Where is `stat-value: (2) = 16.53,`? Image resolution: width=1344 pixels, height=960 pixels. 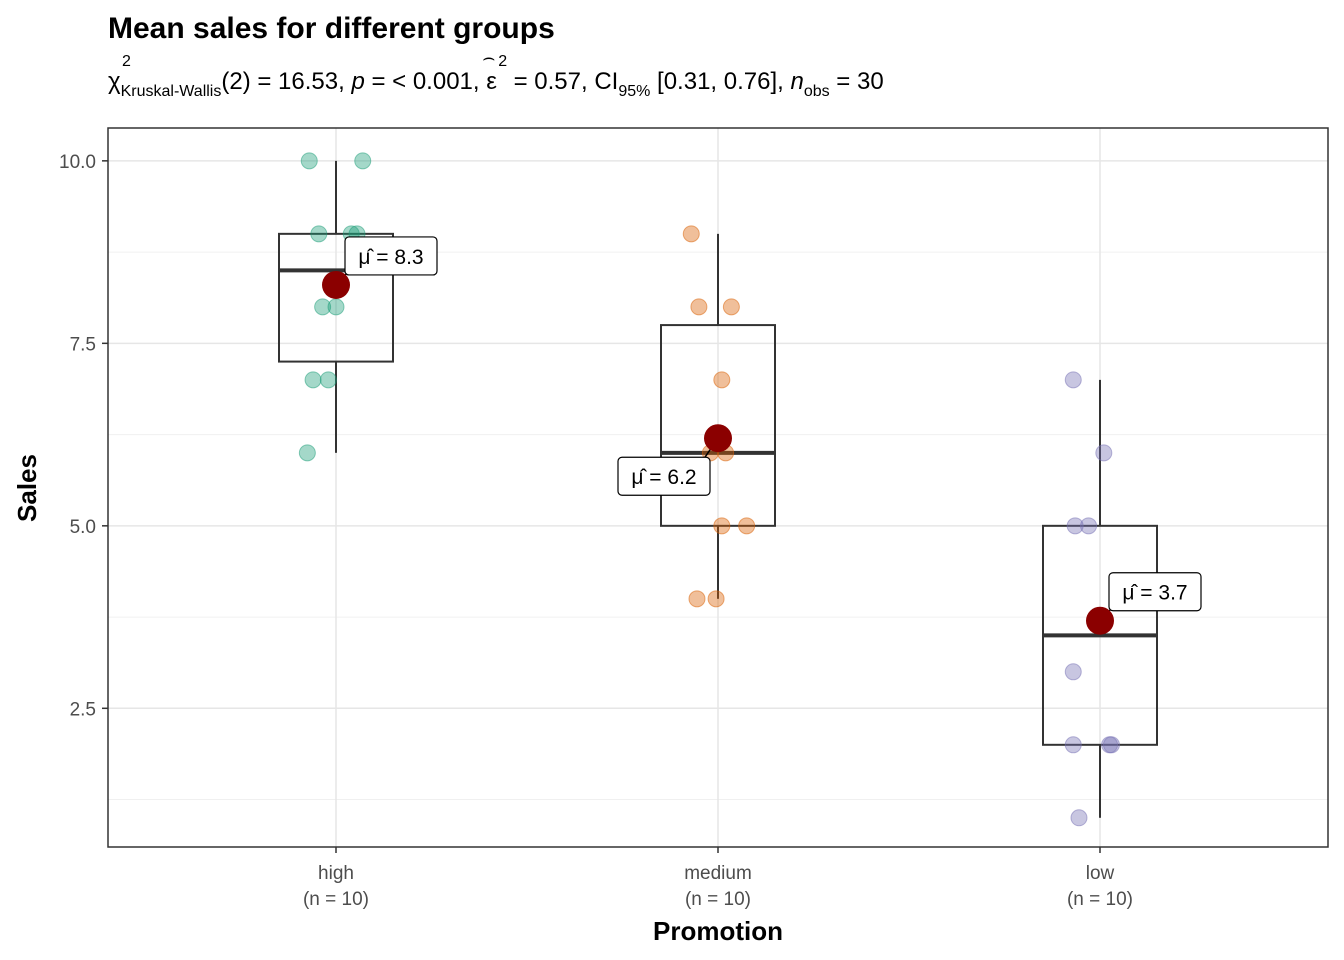 stat-value: (2) = 16.53, is located at coordinates (286, 81).